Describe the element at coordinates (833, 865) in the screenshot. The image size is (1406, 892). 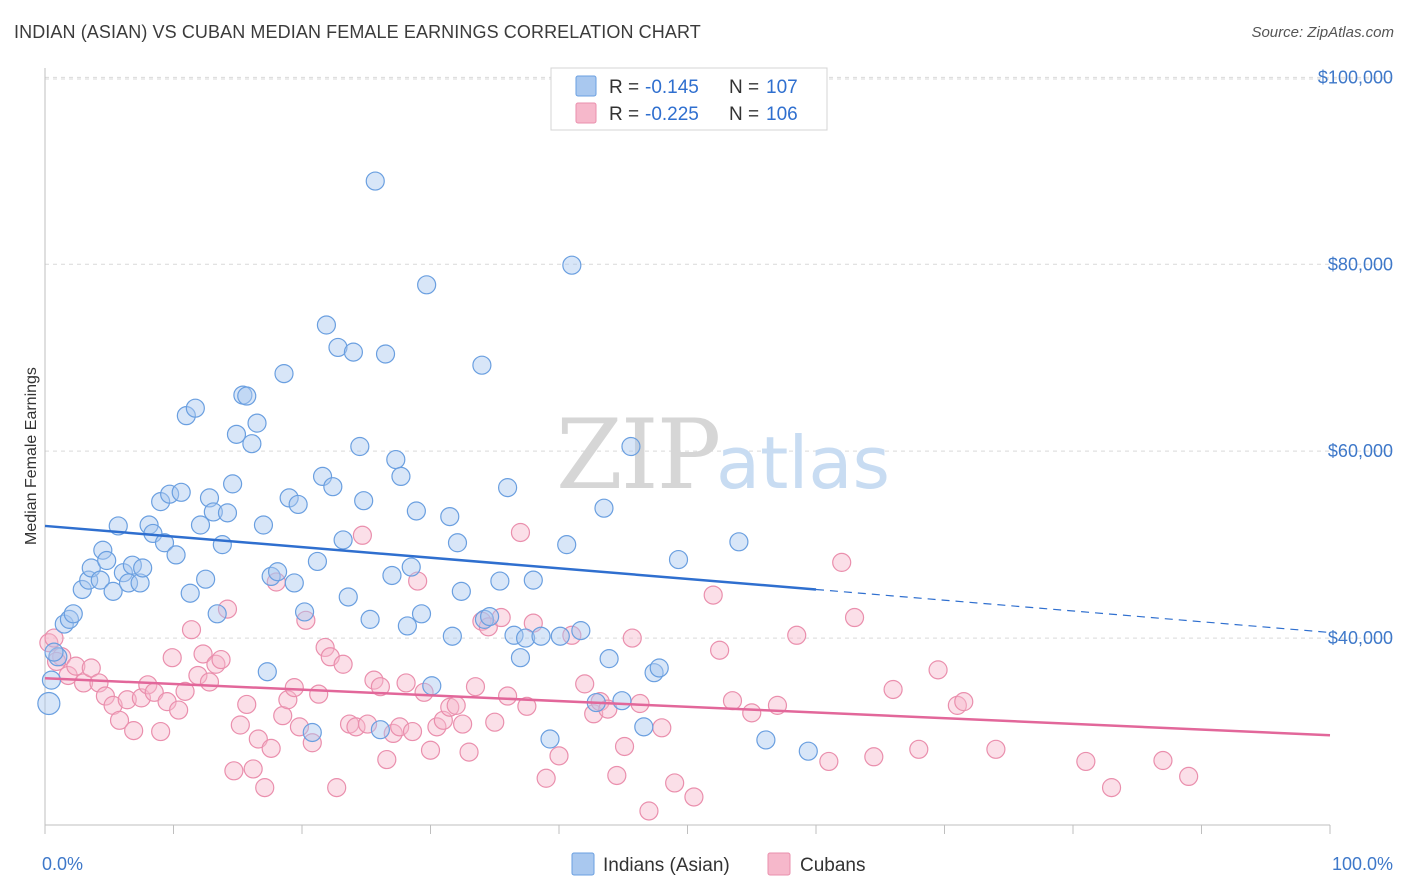
I see `bottom-legend-label-cubans: Cubans` at that location.